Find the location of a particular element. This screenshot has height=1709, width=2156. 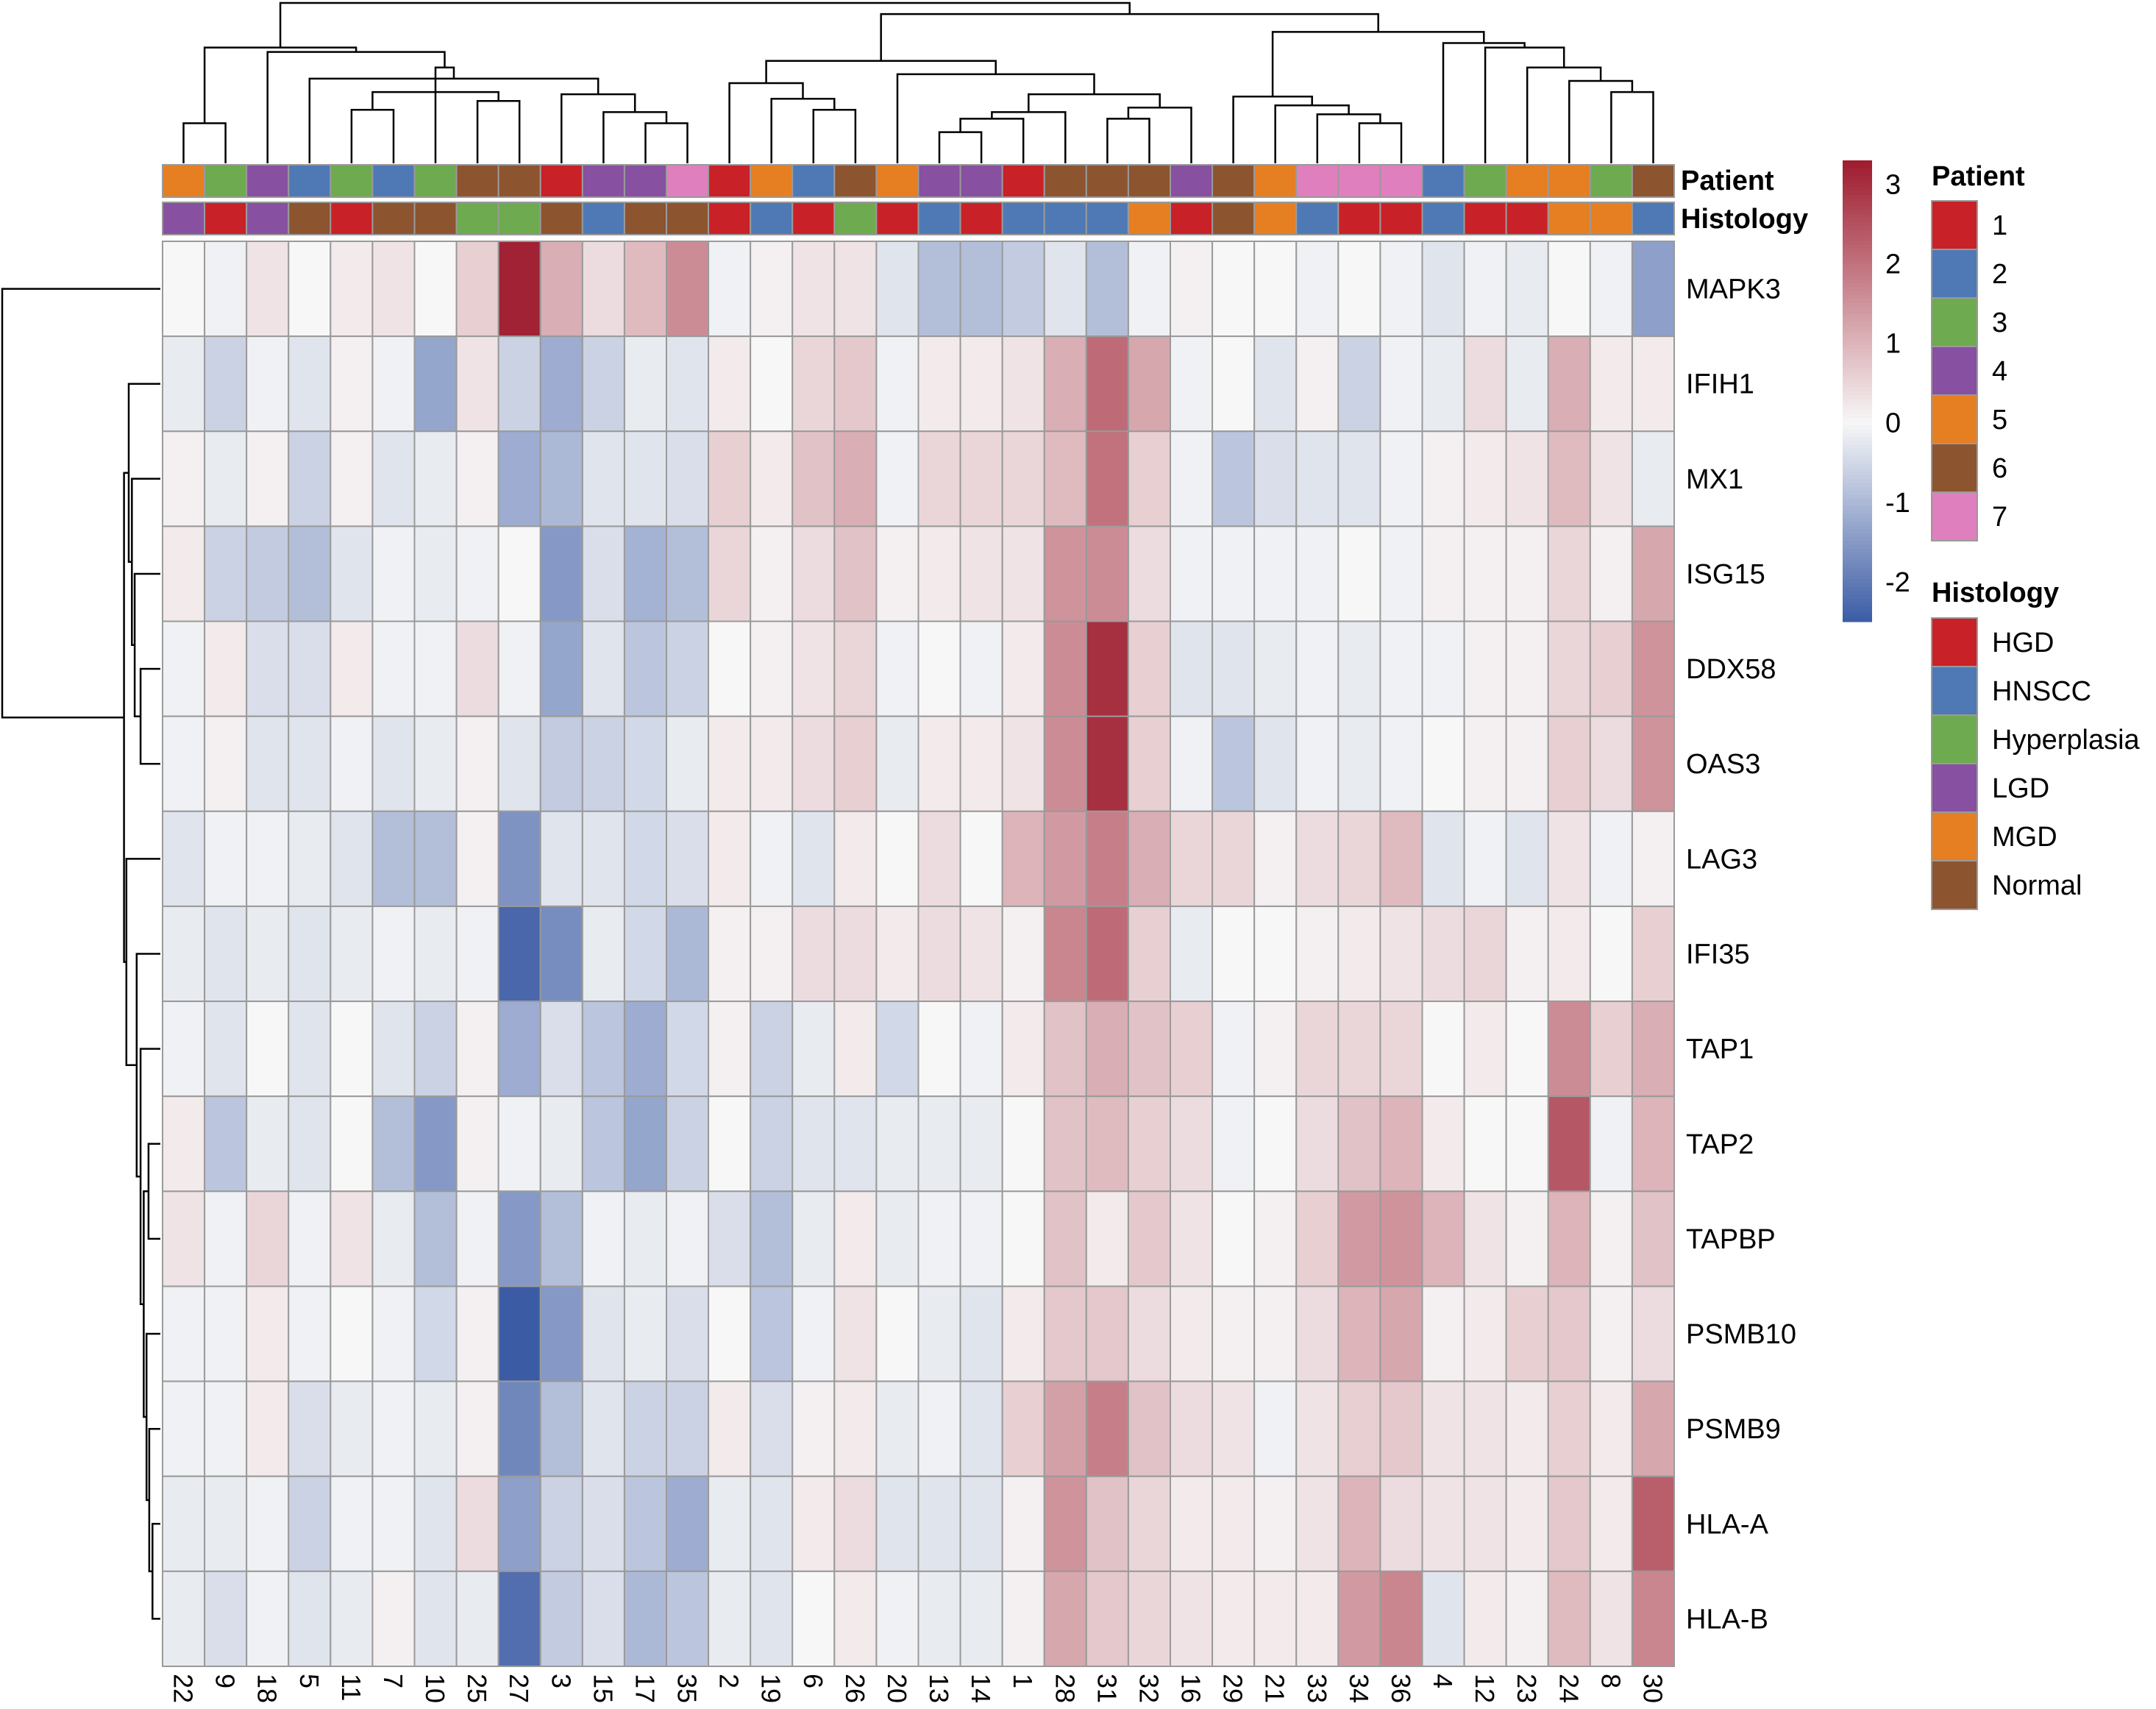

column-label: 32 is located at coordinates (1149, 1689).